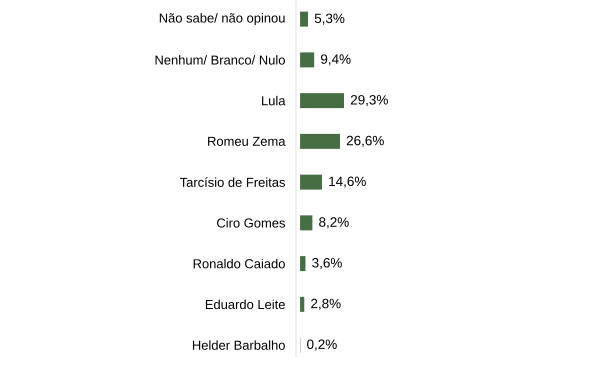  I want to click on data-label: 9,4%, so click(335, 60).